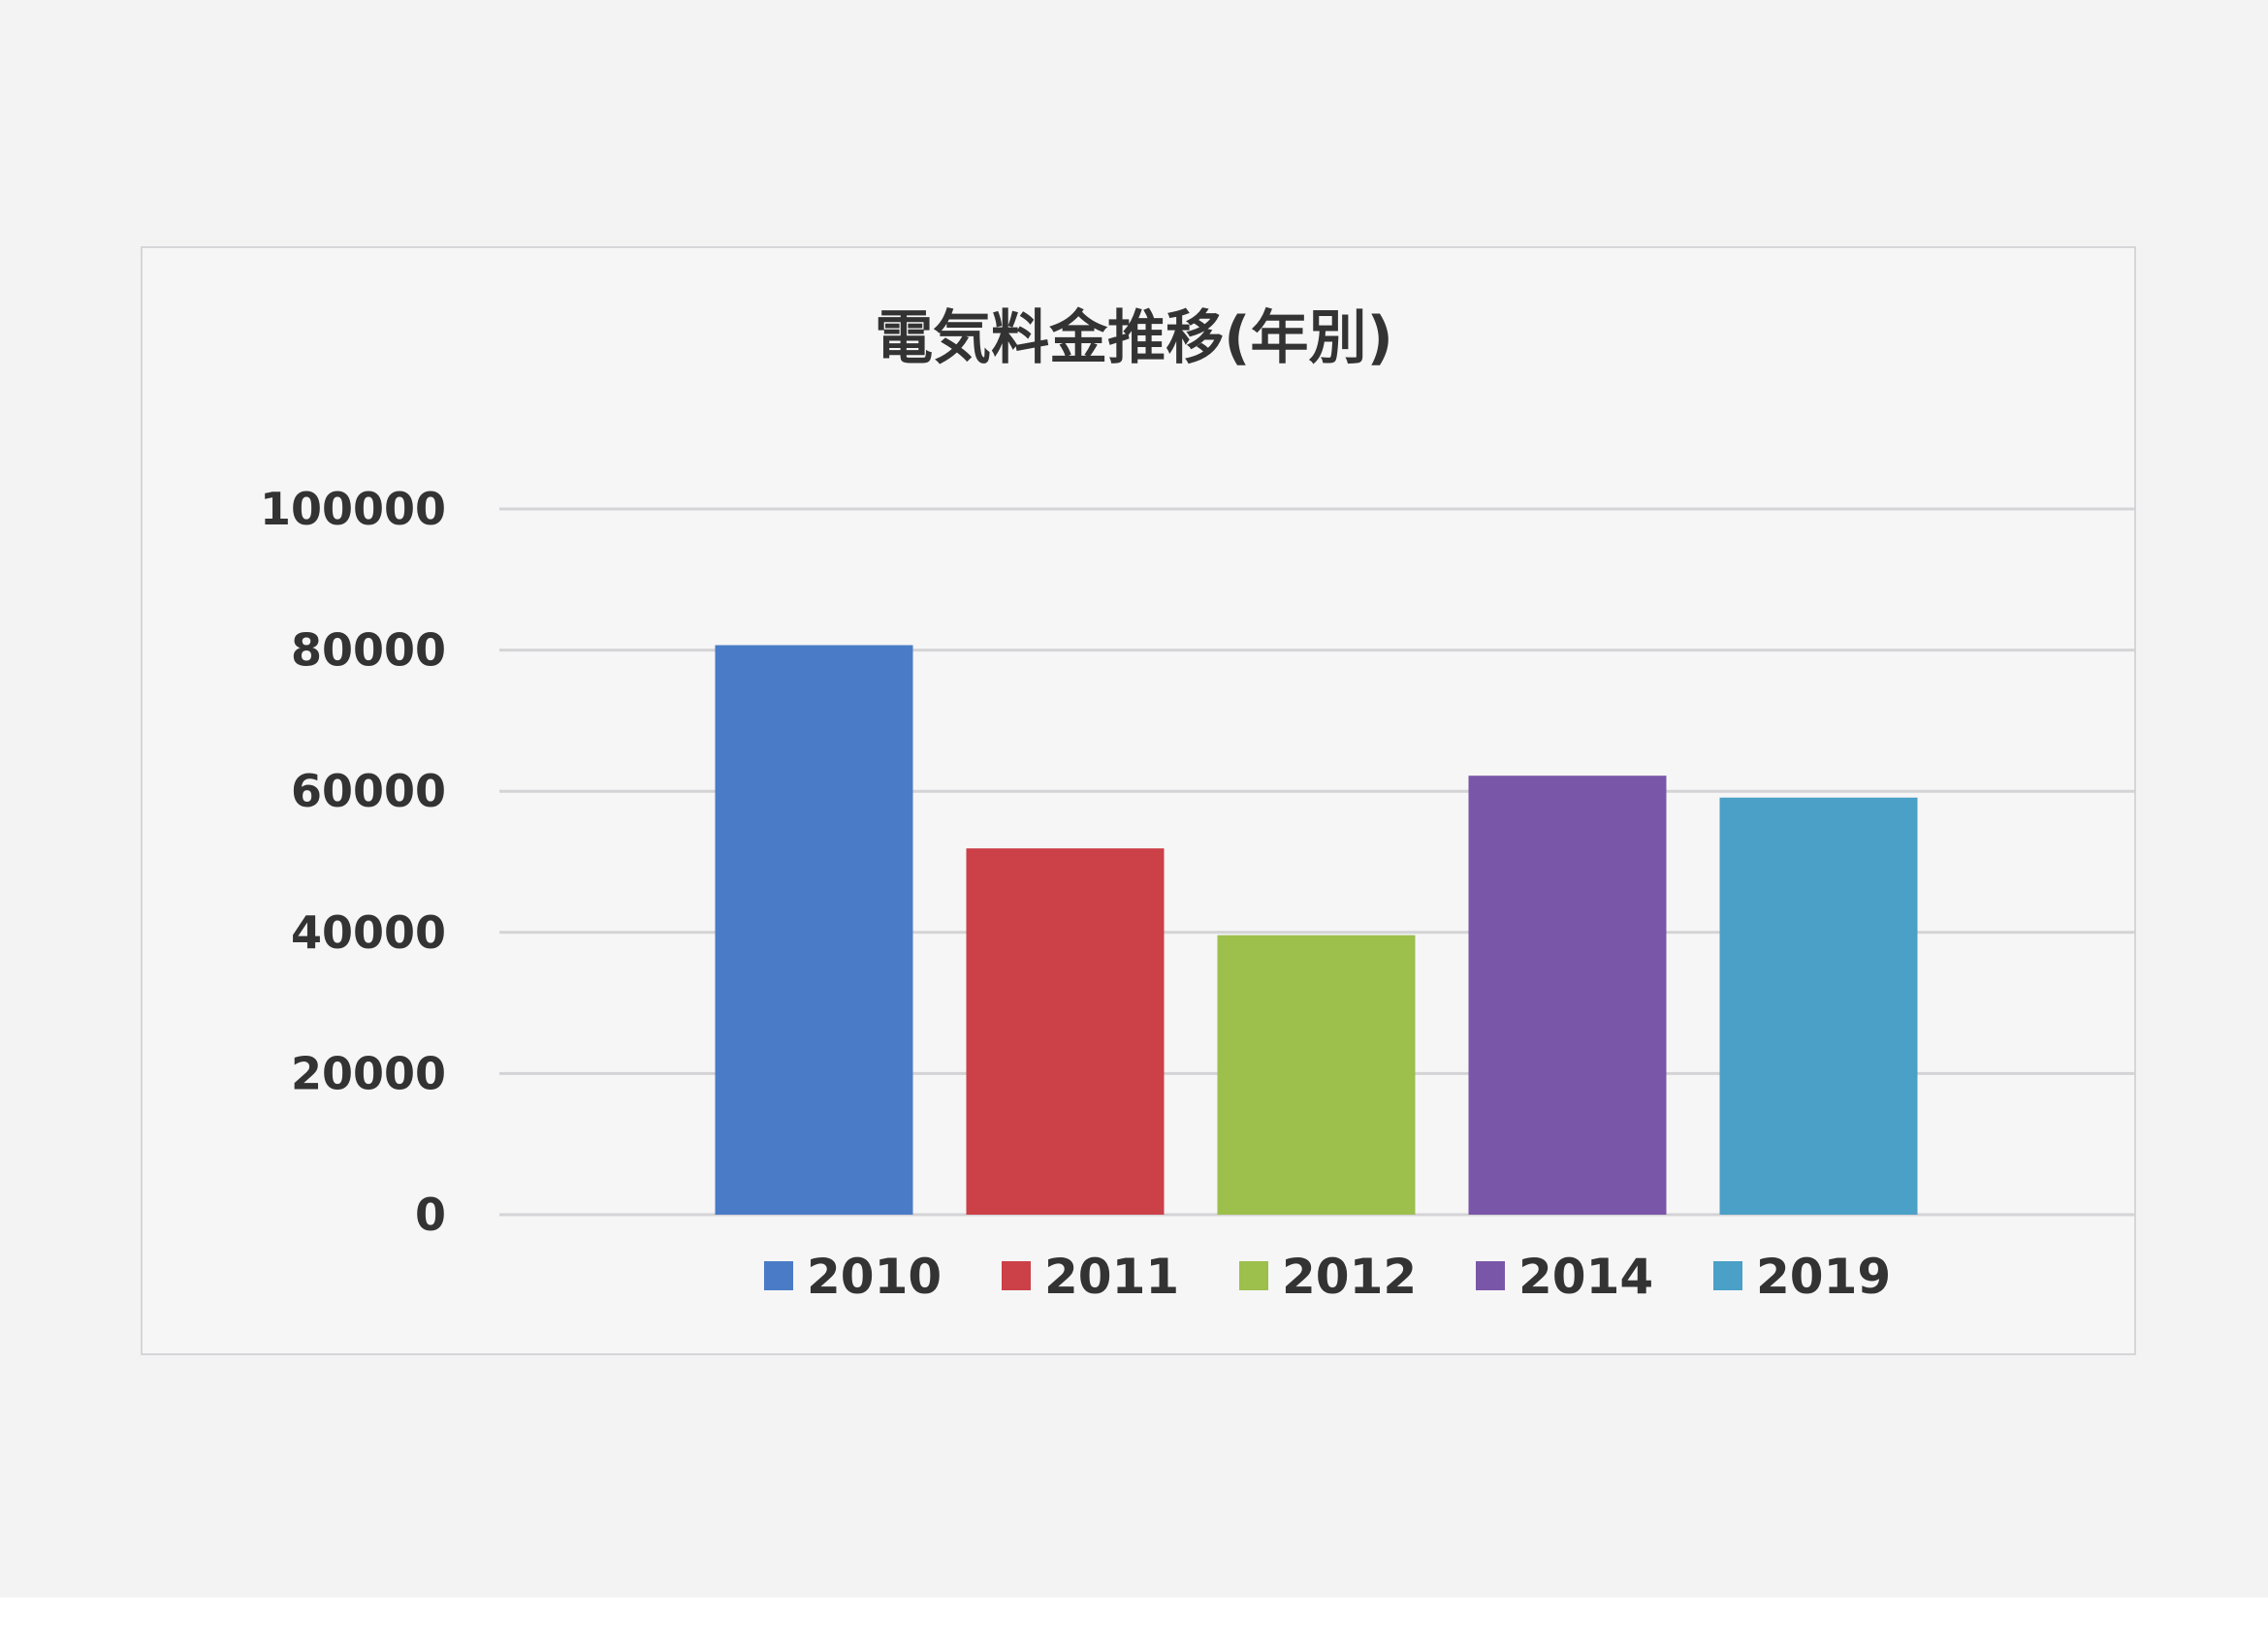  What do you see at coordinates (430, 1215) in the screenshot?
I see `y-tick-label: 0` at bounding box center [430, 1215].